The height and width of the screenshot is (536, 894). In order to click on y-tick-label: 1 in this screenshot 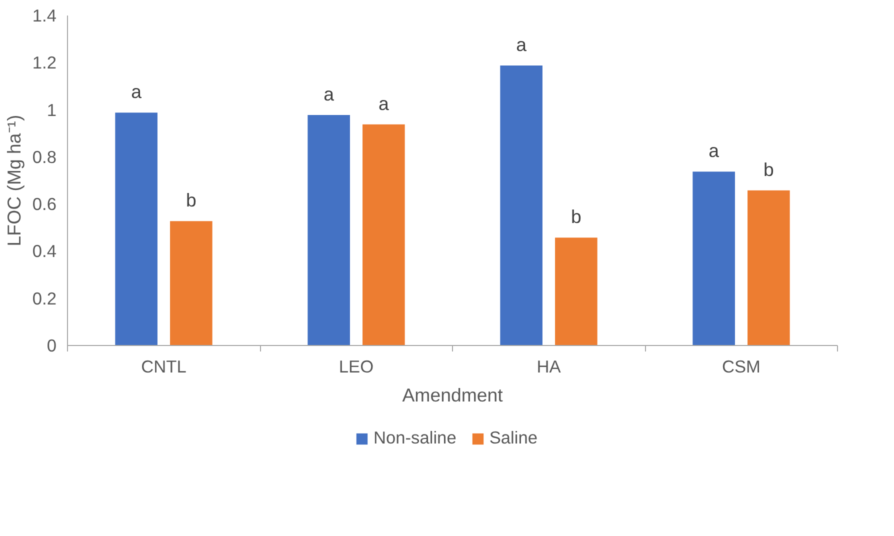, I will do `click(51, 110)`.